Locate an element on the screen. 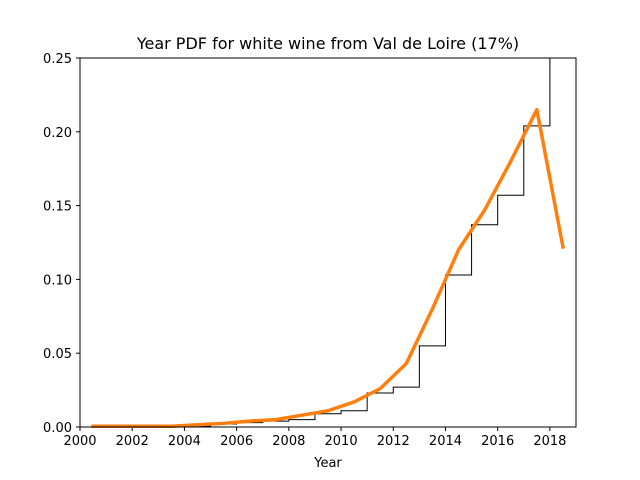 Image resolution: width=640 pixels, height=480 pixels. x-tick-label: 2000 is located at coordinates (79, 441).